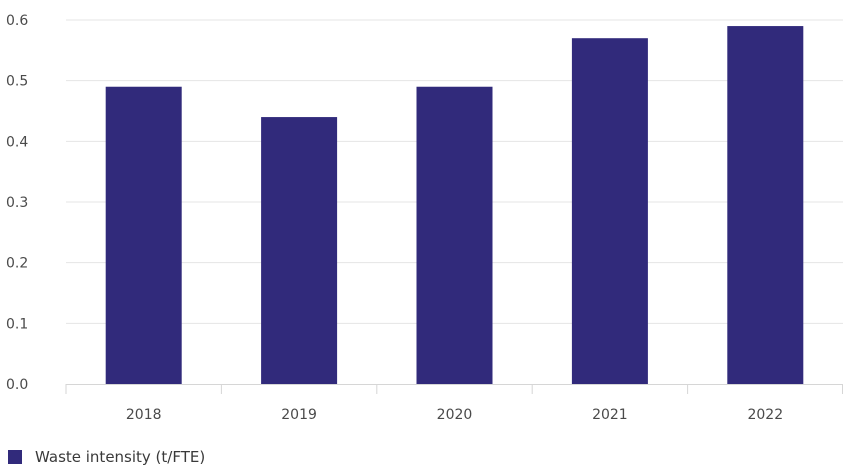 The height and width of the screenshot is (468, 843). I want to click on x-tick-label: 2021, so click(610, 415).